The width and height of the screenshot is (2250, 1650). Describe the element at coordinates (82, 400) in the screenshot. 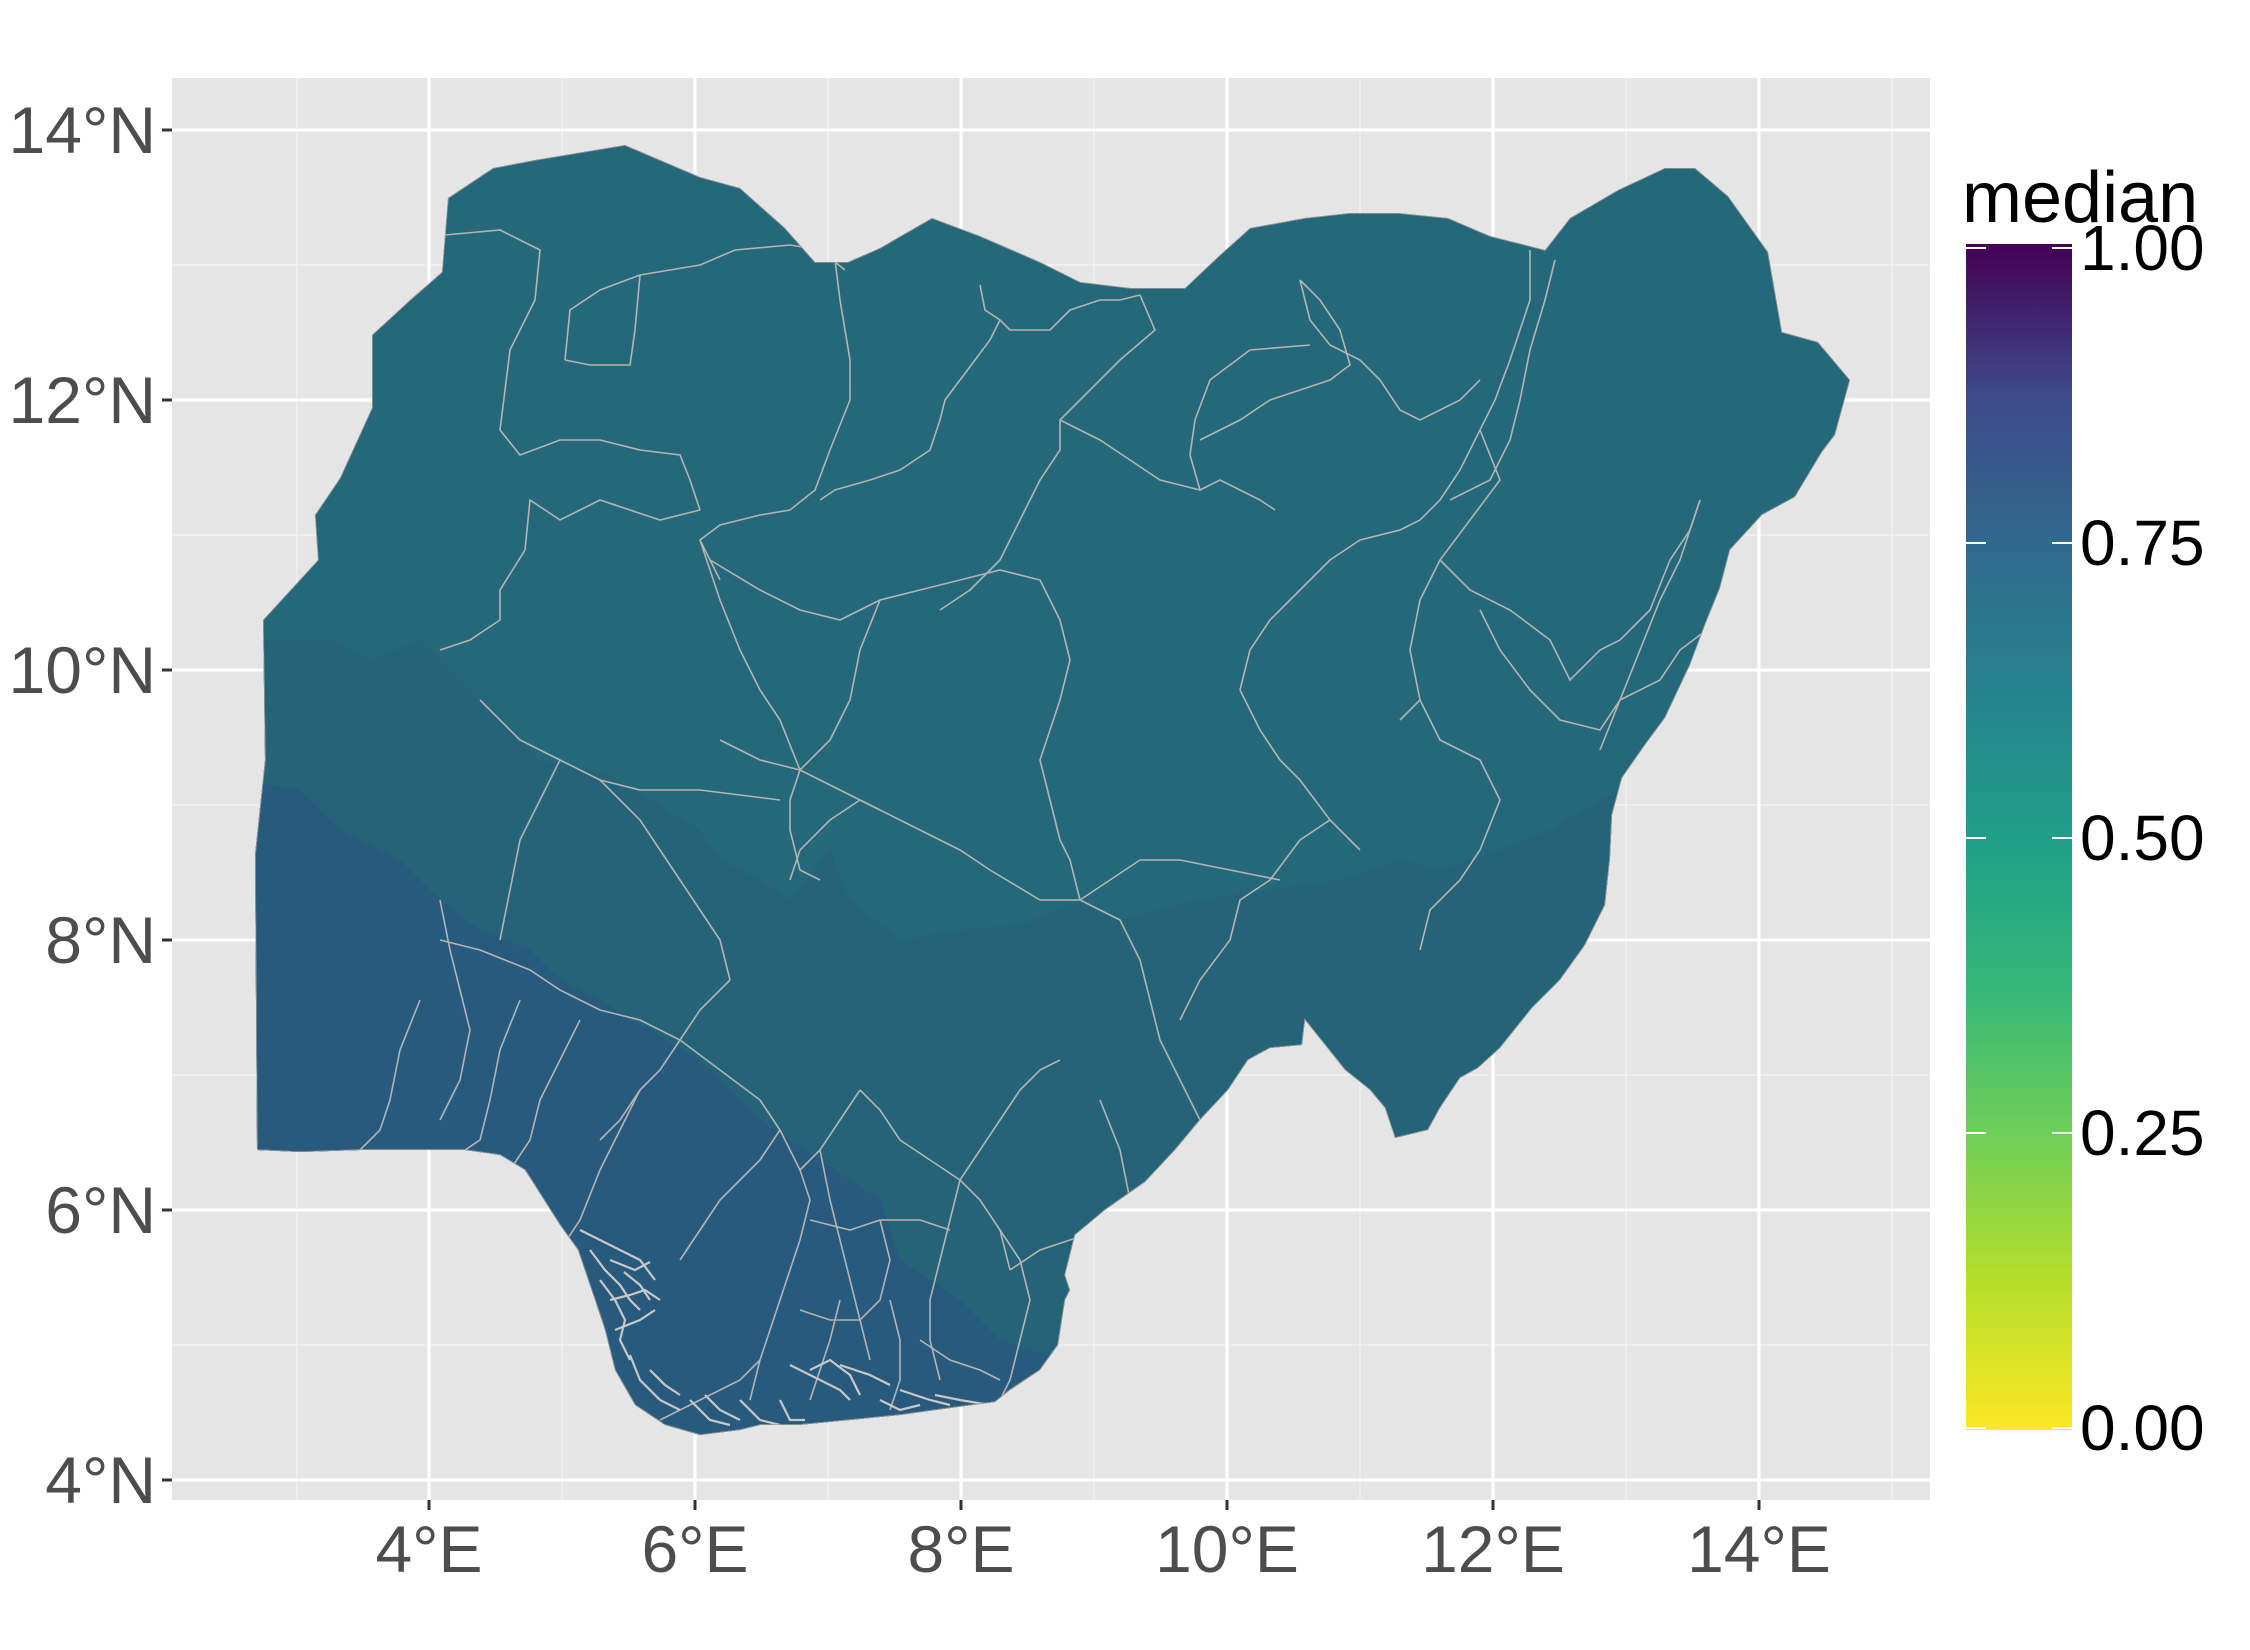

I see `y-tick-label: 12°N` at that location.